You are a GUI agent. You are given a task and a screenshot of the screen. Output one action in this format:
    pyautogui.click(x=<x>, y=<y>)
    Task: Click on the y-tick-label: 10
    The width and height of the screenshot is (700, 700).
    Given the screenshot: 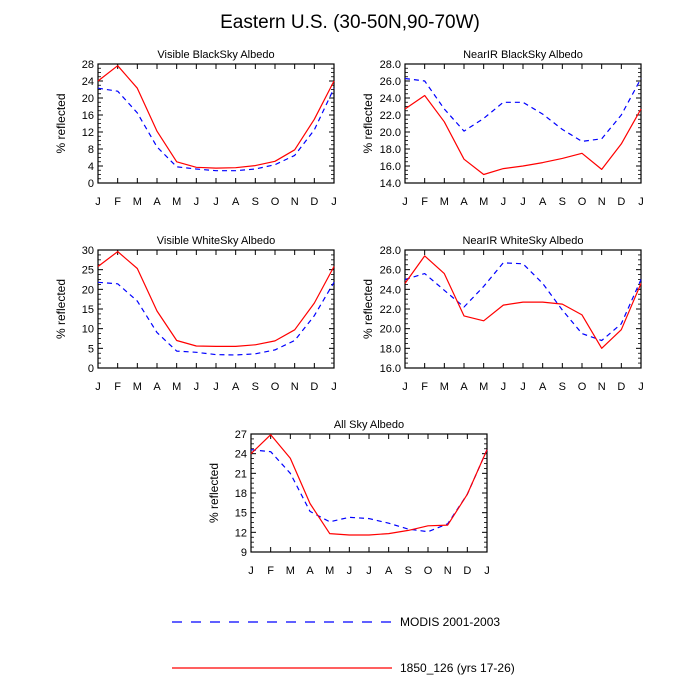 What is the action you would take?
    pyautogui.click(x=88, y=330)
    